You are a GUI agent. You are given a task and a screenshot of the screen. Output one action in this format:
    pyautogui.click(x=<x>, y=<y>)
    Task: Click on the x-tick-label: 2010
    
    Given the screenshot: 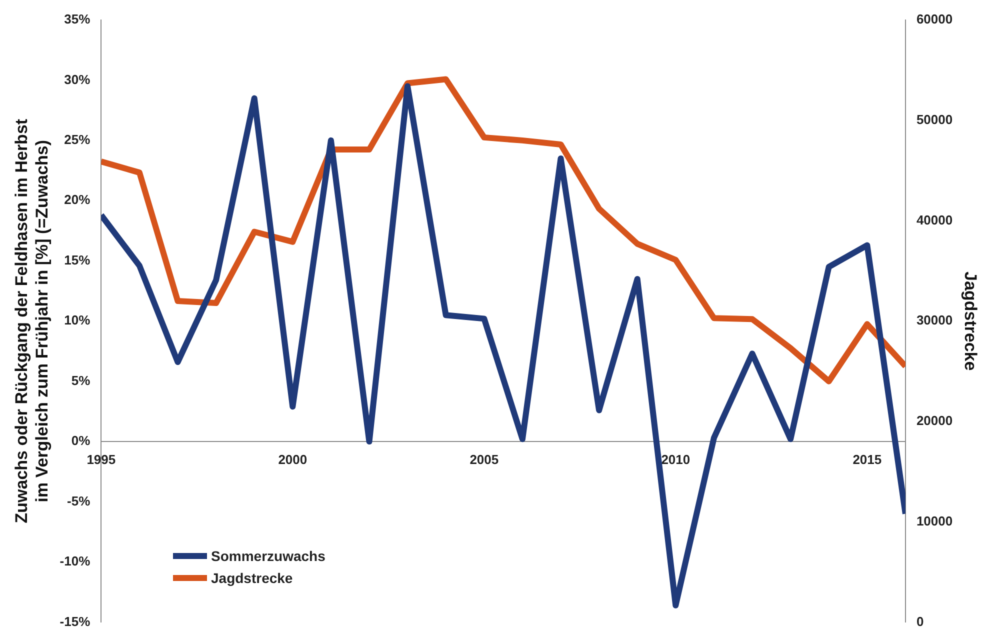 What is the action you would take?
    pyautogui.click(x=675, y=459)
    